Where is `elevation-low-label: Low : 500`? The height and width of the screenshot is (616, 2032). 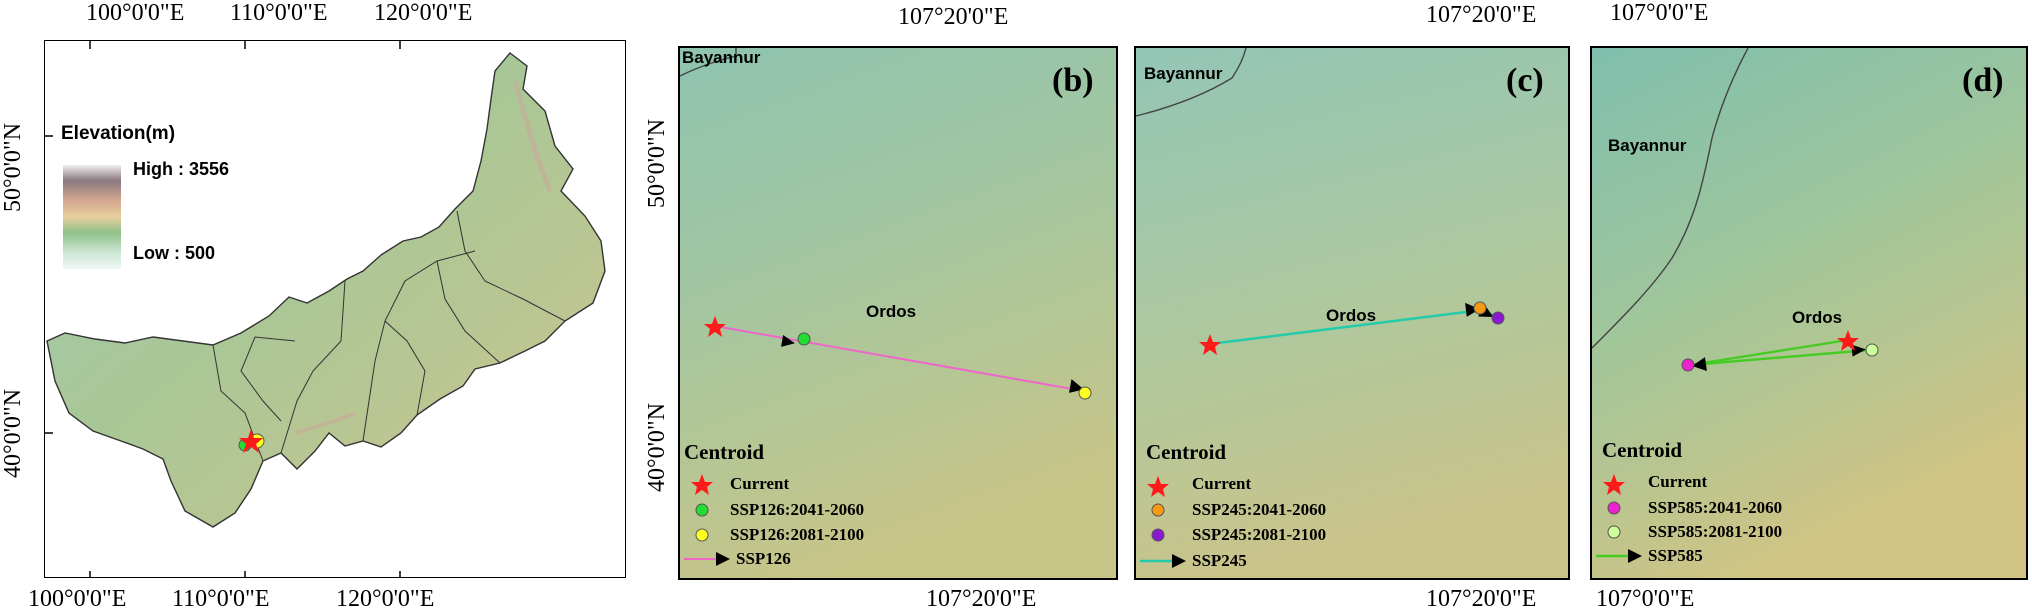 elevation-low-label: Low : 500 is located at coordinates (174, 253).